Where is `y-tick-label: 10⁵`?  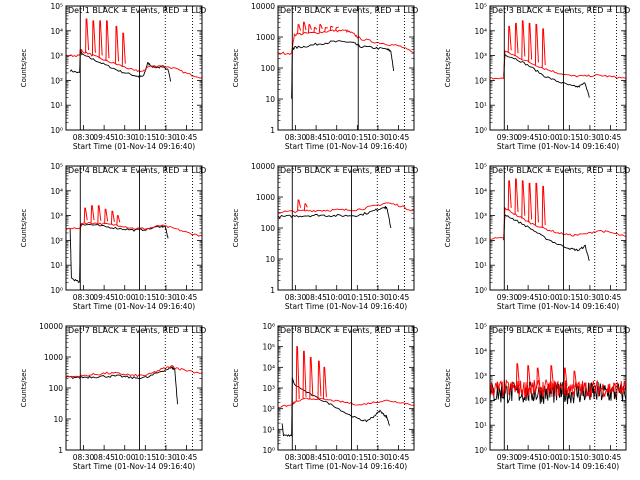 y-tick-label: 10⁵ is located at coordinates (480, 326).